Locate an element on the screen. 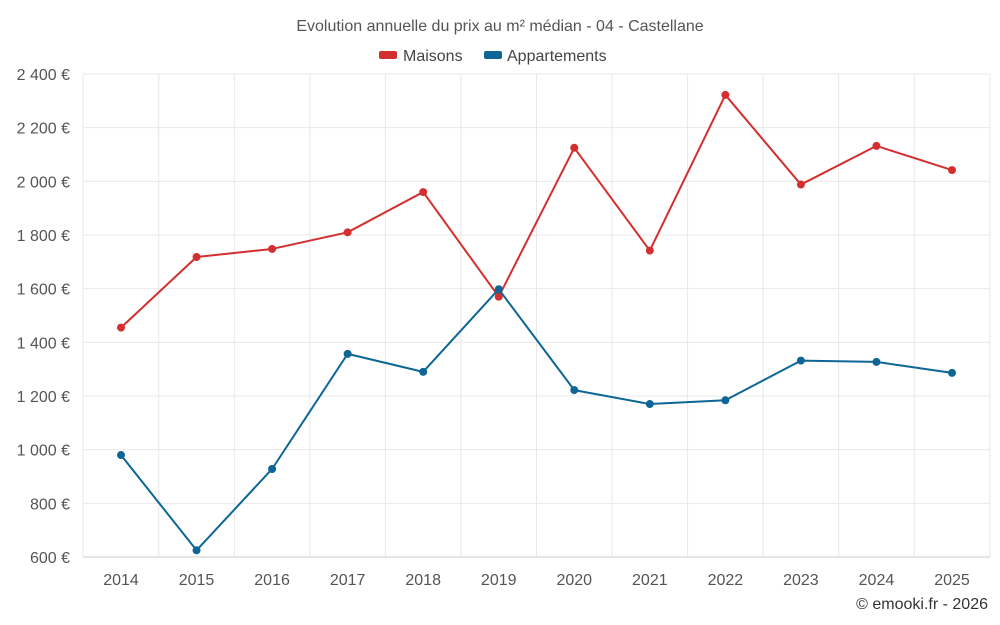  data-point-maisons-2015 is located at coordinates (196, 257).